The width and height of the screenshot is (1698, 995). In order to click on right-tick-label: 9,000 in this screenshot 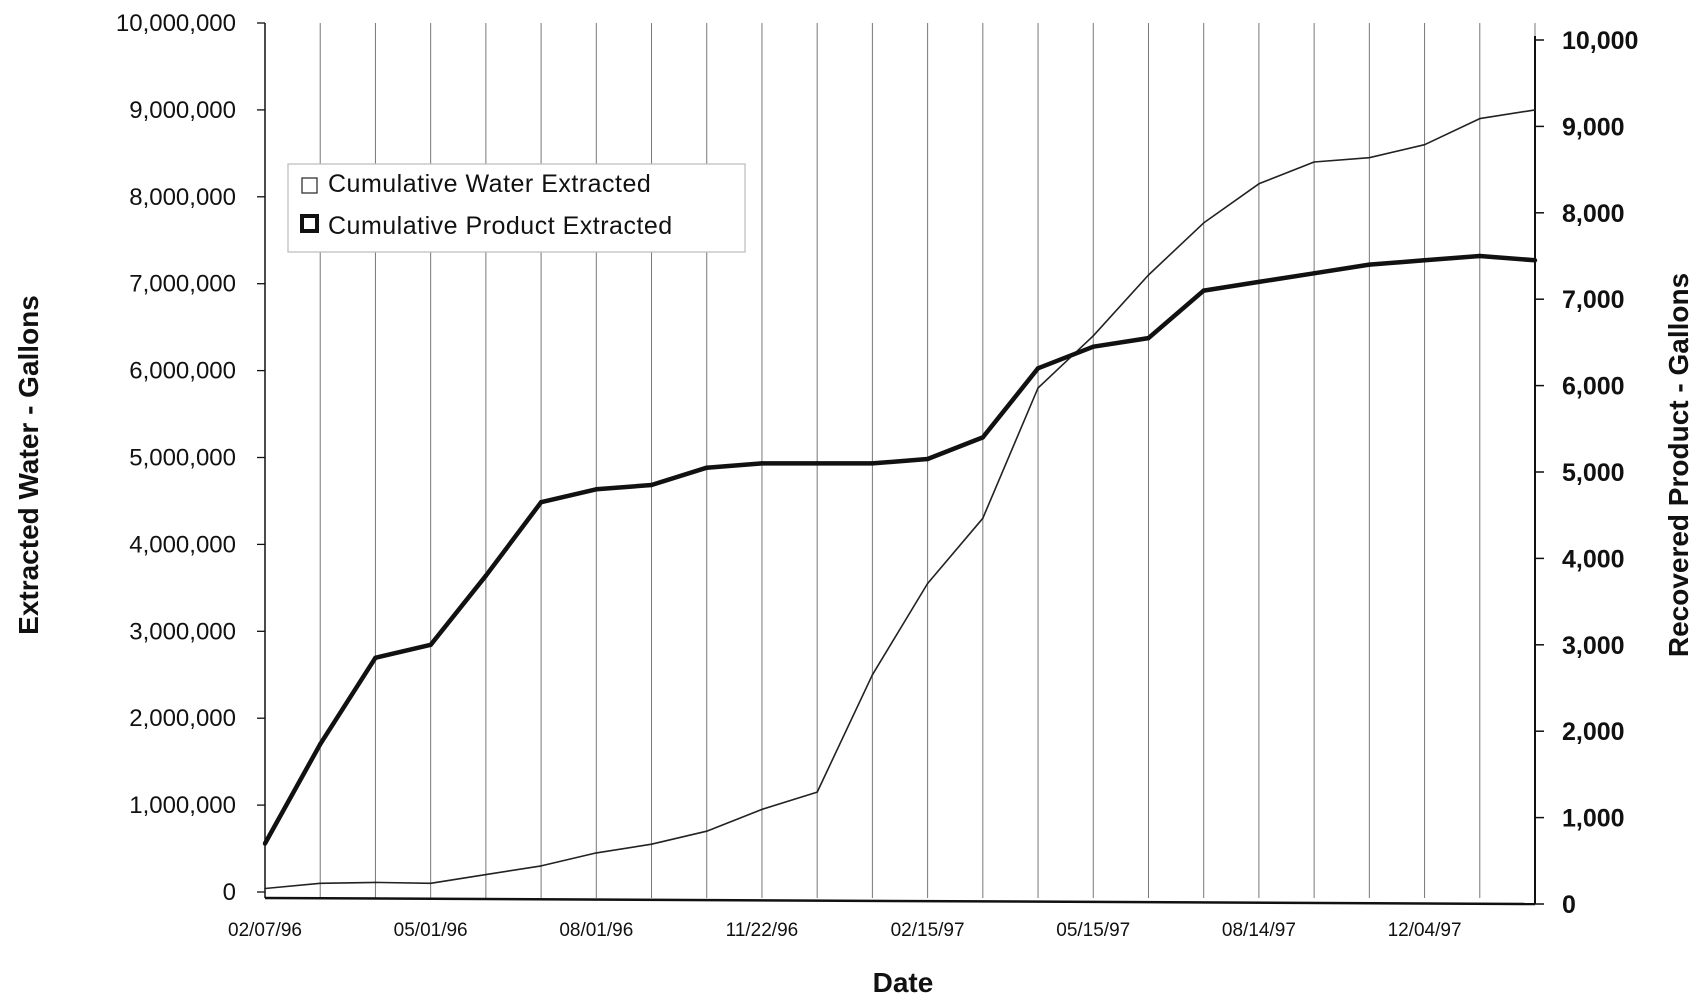, I will do `click(1593, 127)`.